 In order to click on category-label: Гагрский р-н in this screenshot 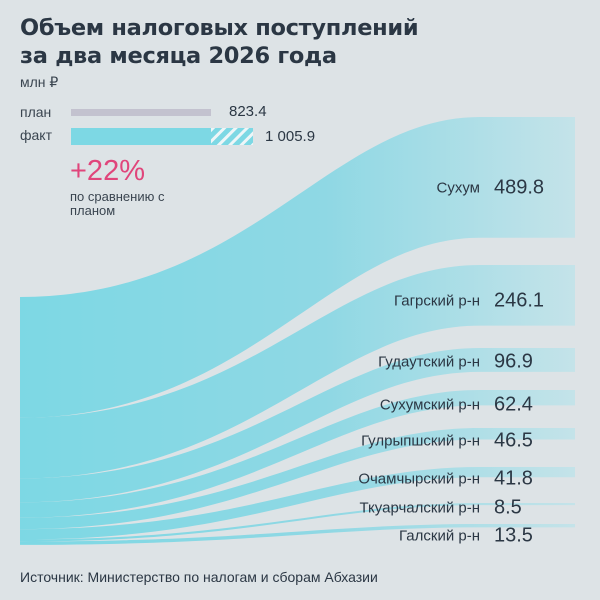, I will do `click(436, 301)`.